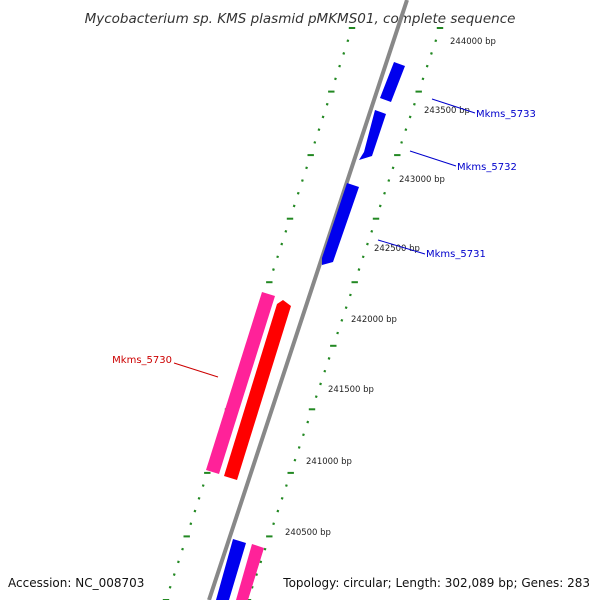  Describe the element at coordinates (487, 167) in the screenshot. I see `gene-label-mkms-5732: Mkms_5732` at that location.